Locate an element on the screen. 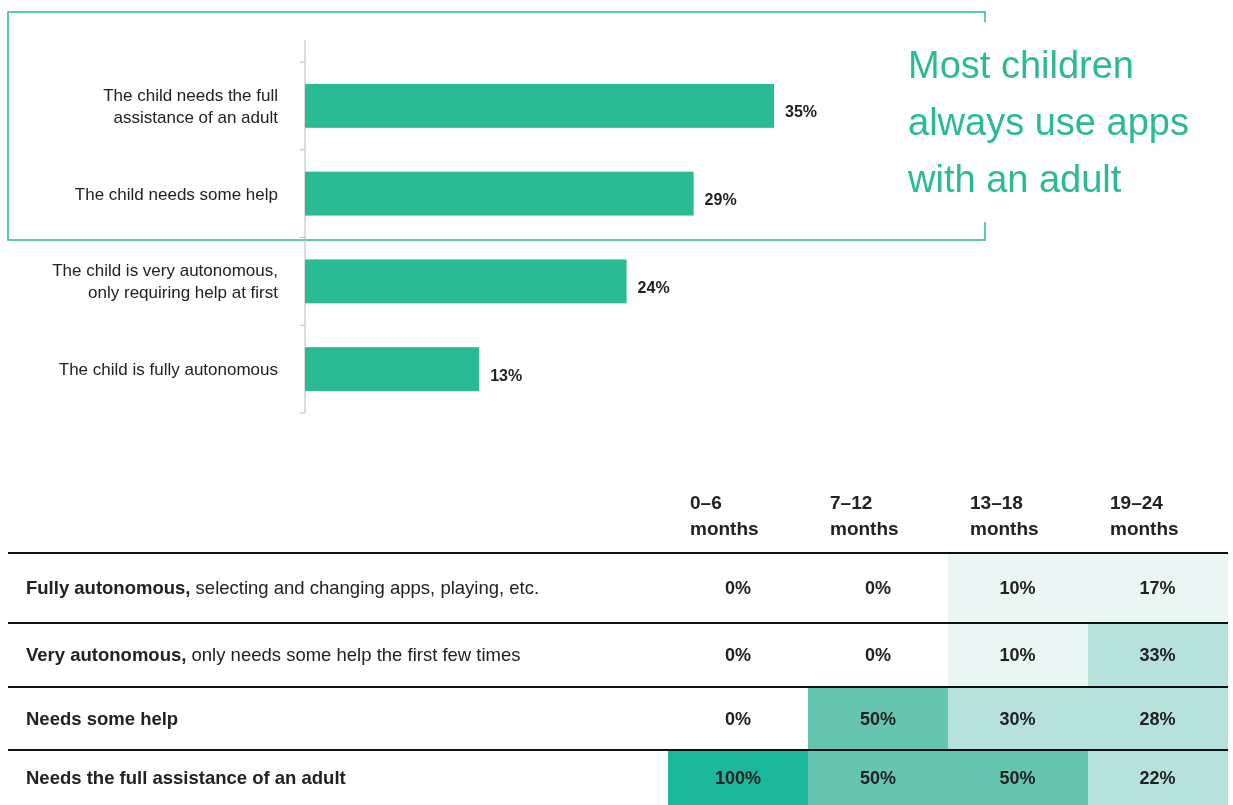 This screenshot has width=1233, height=805. x-tick-label: 13–18 months is located at coordinates (1004, 515).